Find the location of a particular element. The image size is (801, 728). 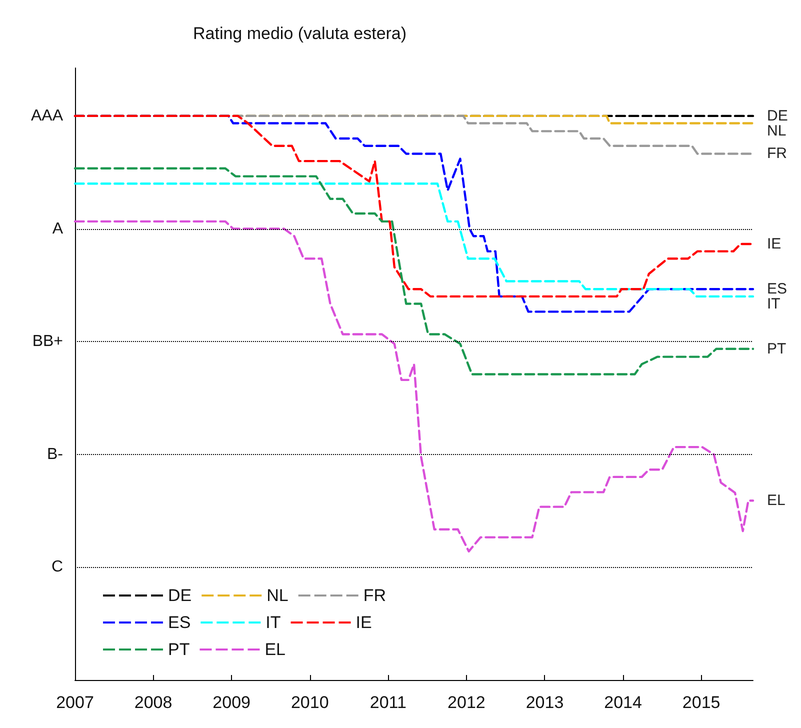

x-tick-label: 2010 is located at coordinates (309, 702).